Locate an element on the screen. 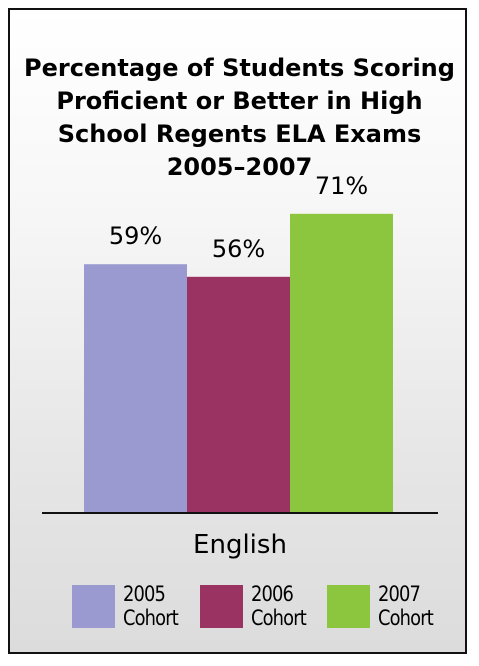 Image resolution: width=479 pixels, height=666 pixels. x-category-label: English is located at coordinates (240, 545).